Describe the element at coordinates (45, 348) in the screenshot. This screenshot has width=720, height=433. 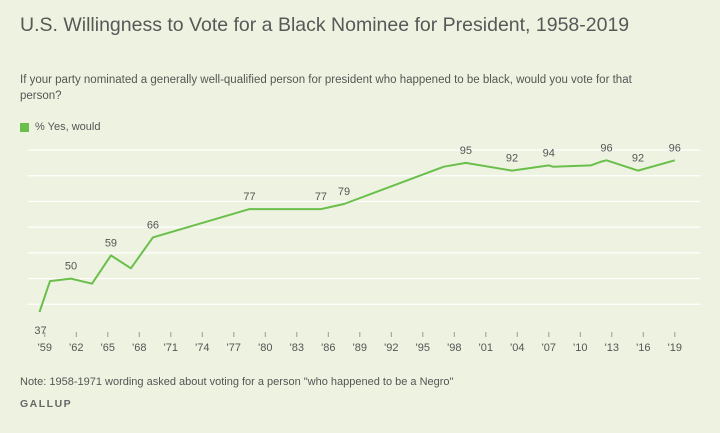
I see `x-tick-label: '59` at that location.